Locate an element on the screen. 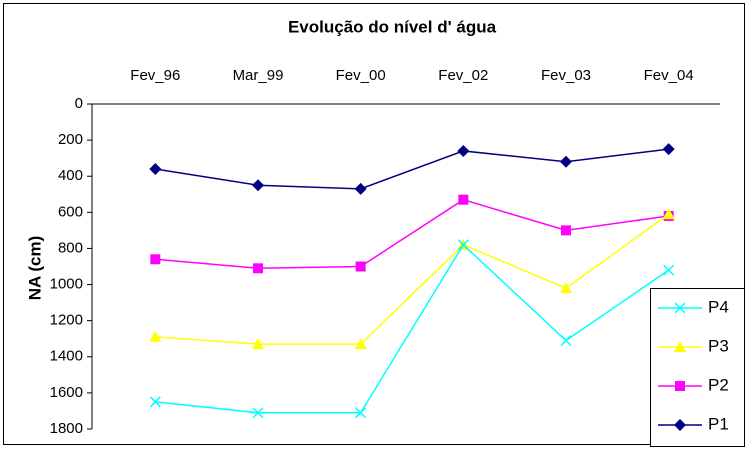 The height and width of the screenshot is (449, 749). y-tick-label: 800 is located at coordinates (70, 247).